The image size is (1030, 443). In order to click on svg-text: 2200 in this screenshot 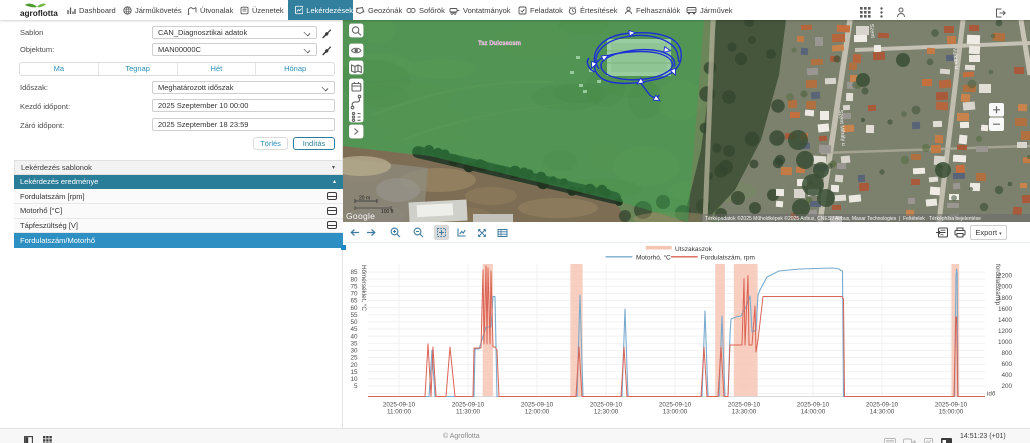, I will do `click(1005, 276)`.